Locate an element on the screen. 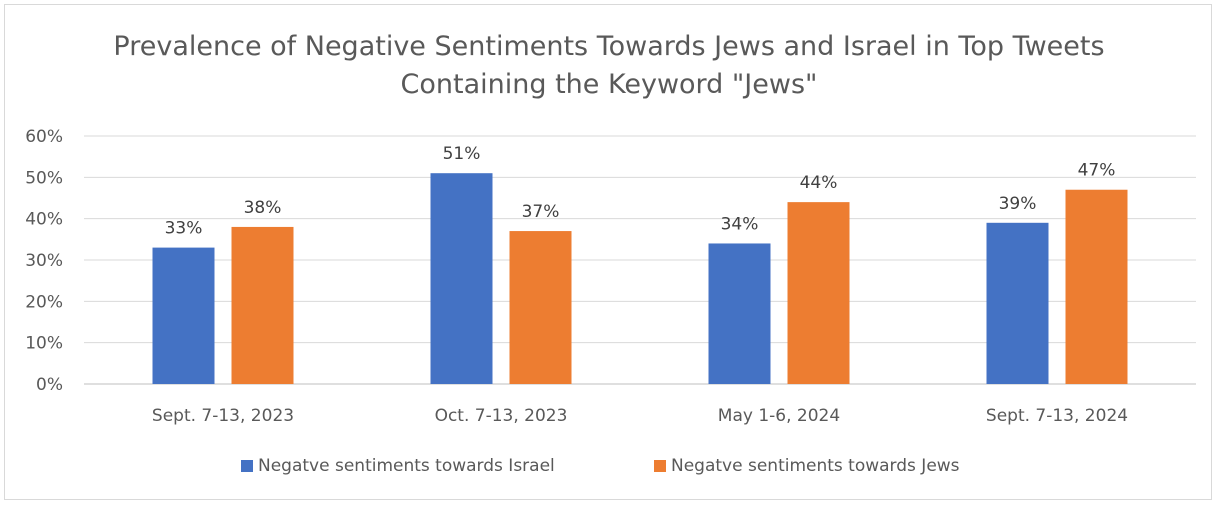  x-tick-label: May 1-6, 2024 is located at coordinates (779, 416).